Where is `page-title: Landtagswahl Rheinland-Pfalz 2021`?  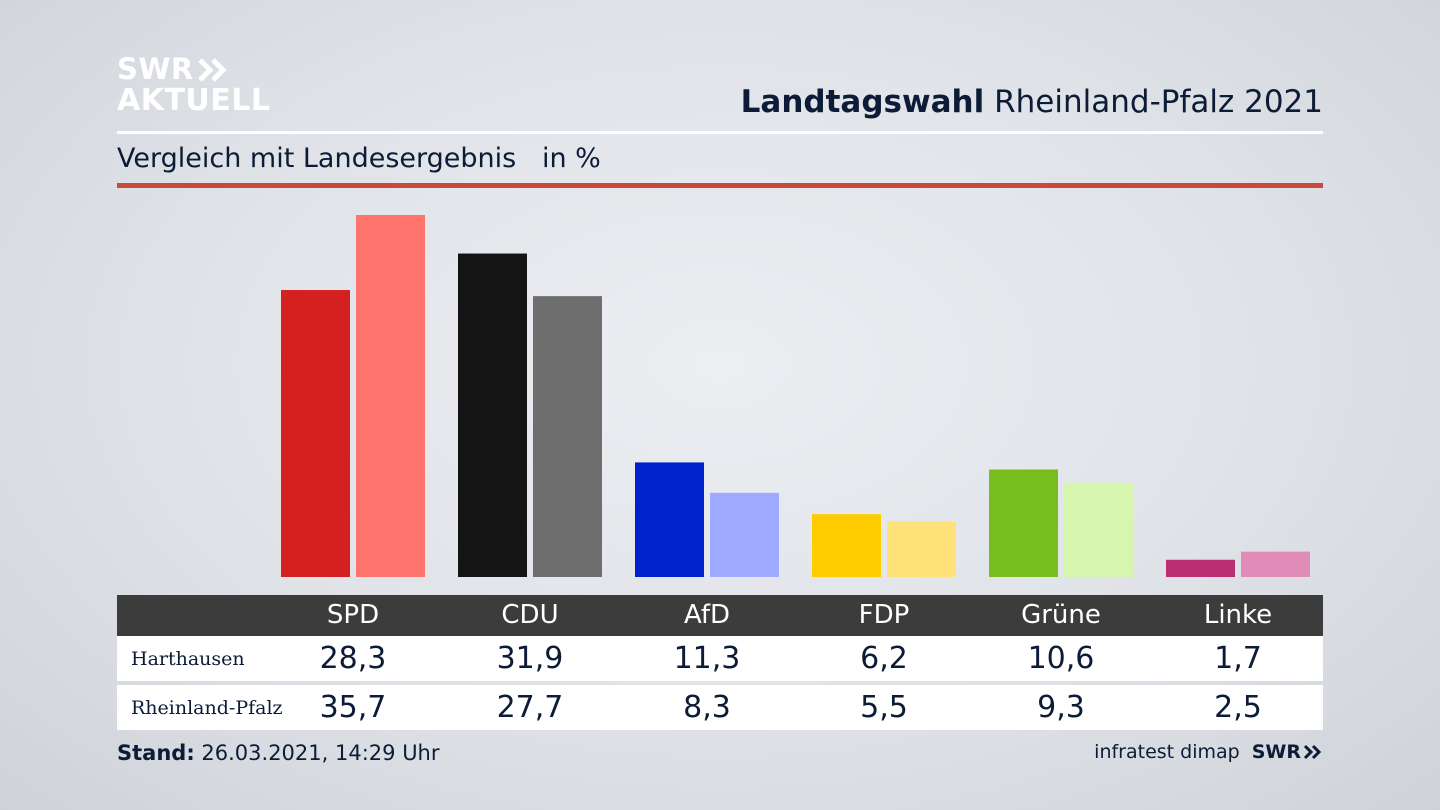 page-title: Landtagswahl Rheinland-Pfalz 2021 is located at coordinates (1032, 102).